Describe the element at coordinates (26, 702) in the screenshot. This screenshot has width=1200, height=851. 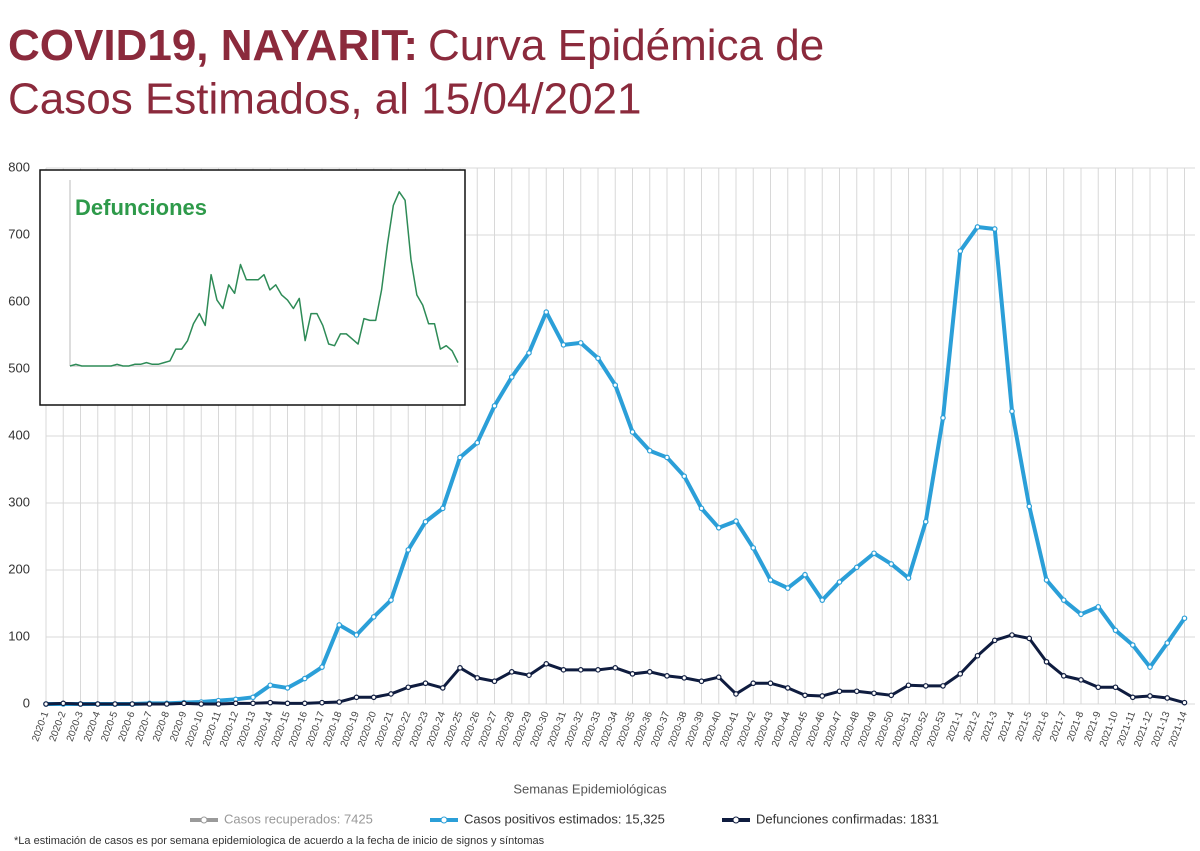
I see `y-tick-label: 0` at that location.